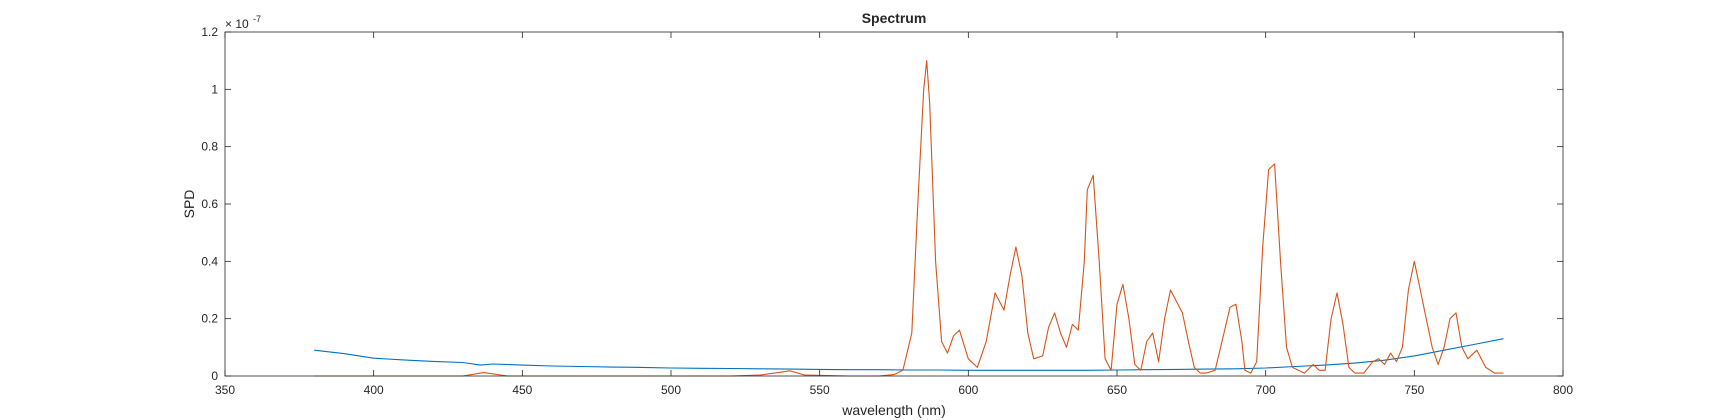  I want to click on x-tick-label: 600, so click(968, 390).